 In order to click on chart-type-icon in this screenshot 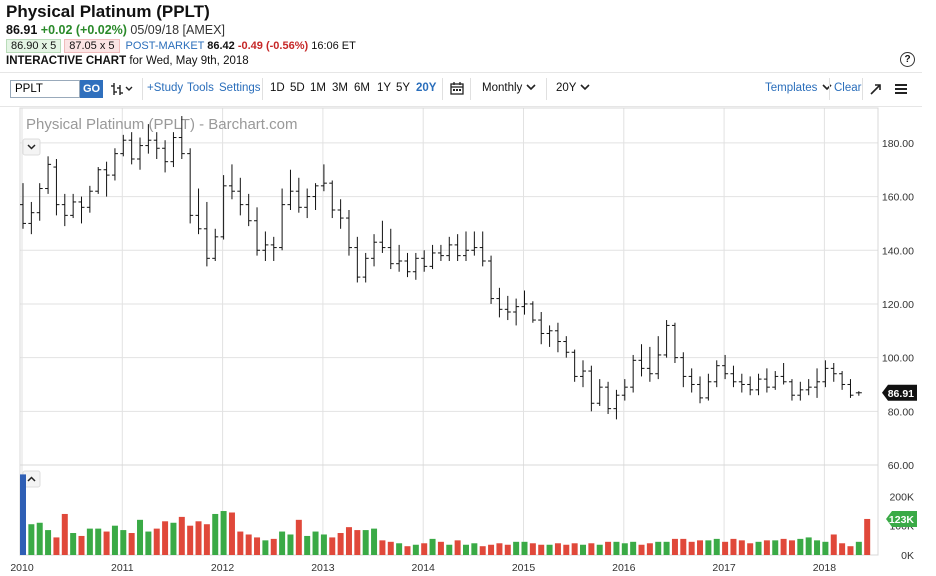, I will do `click(122, 89)`.